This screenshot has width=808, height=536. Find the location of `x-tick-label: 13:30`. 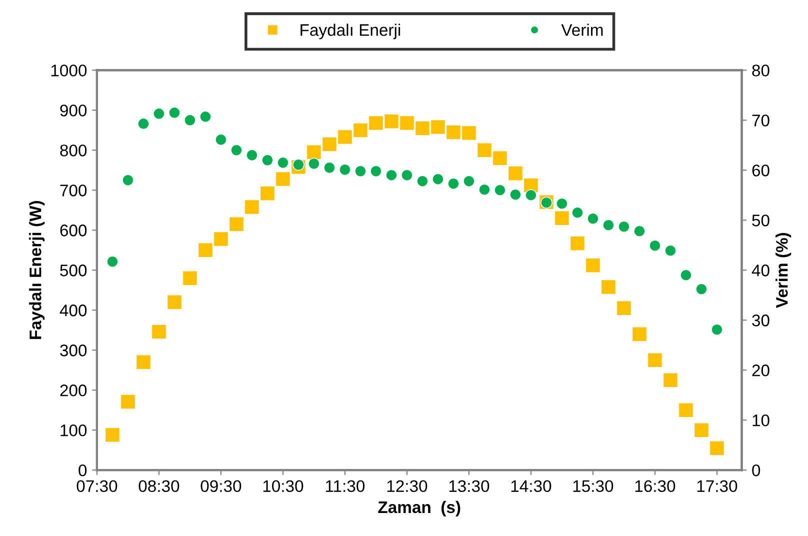

x-tick-label: 13:30 is located at coordinates (469, 486).